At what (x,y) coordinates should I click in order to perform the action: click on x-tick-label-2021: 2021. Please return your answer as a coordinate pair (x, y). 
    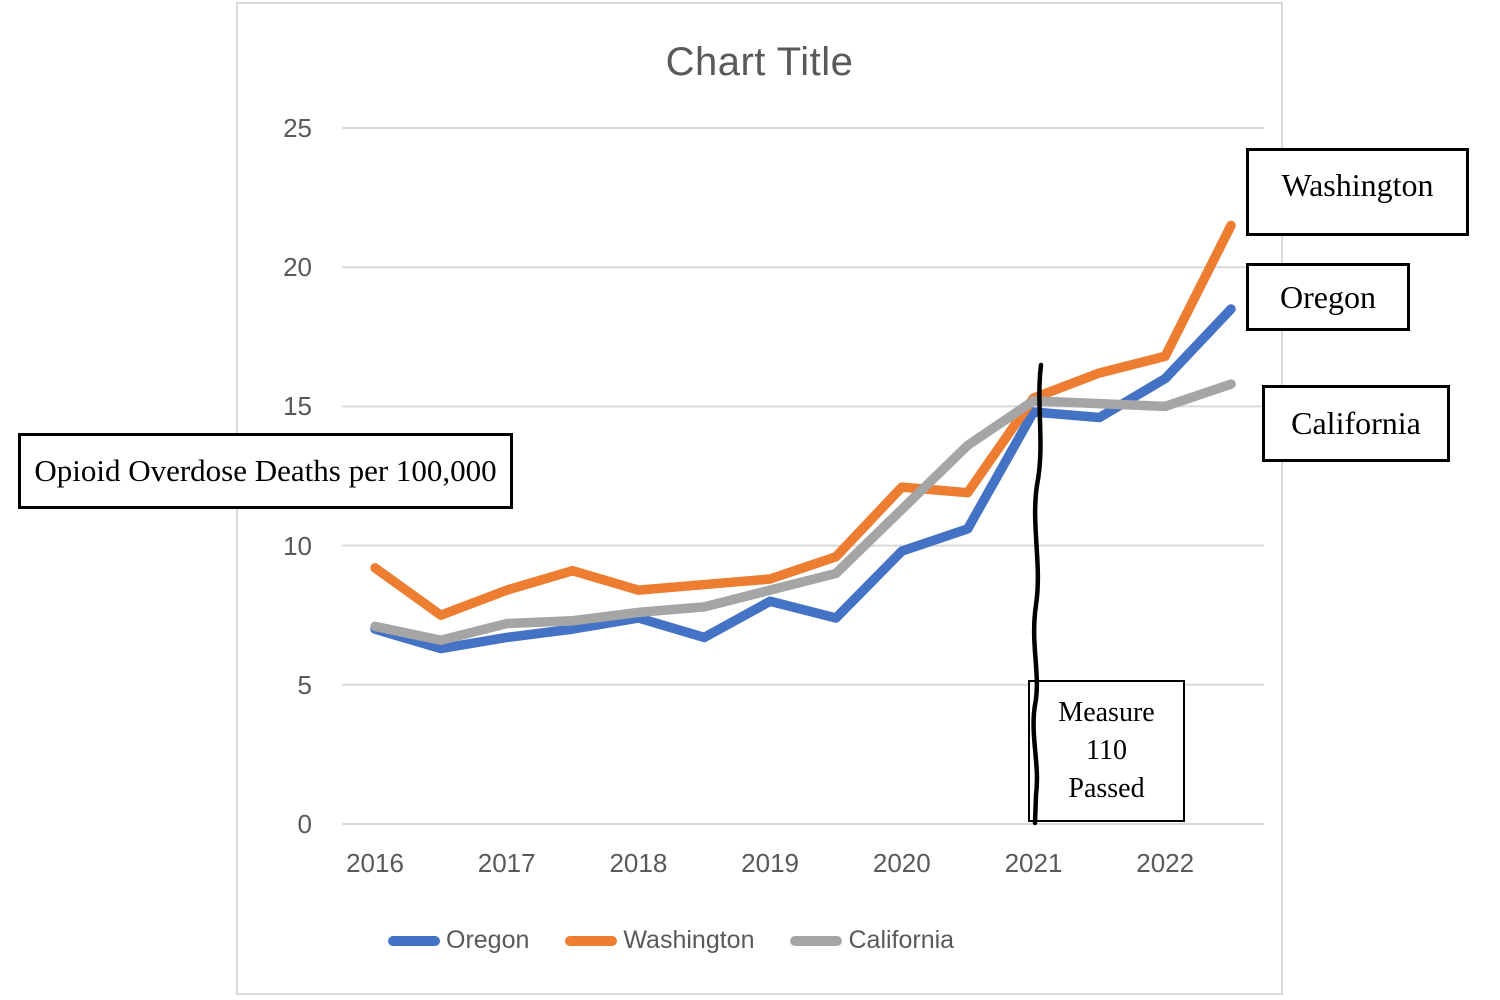
    Looking at the image, I should click on (1033, 863).